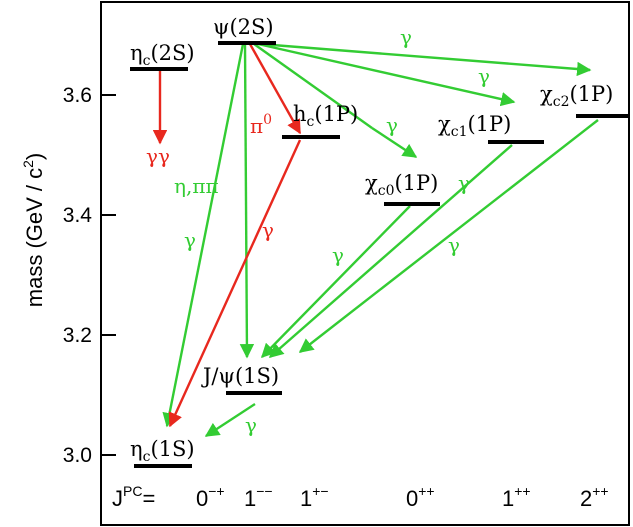 Image resolution: width=633 pixels, height=527 pixels. What do you see at coordinates (77, 335) in the screenshot?
I see `y-tick-label-3.2: 3.2` at bounding box center [77, 335].